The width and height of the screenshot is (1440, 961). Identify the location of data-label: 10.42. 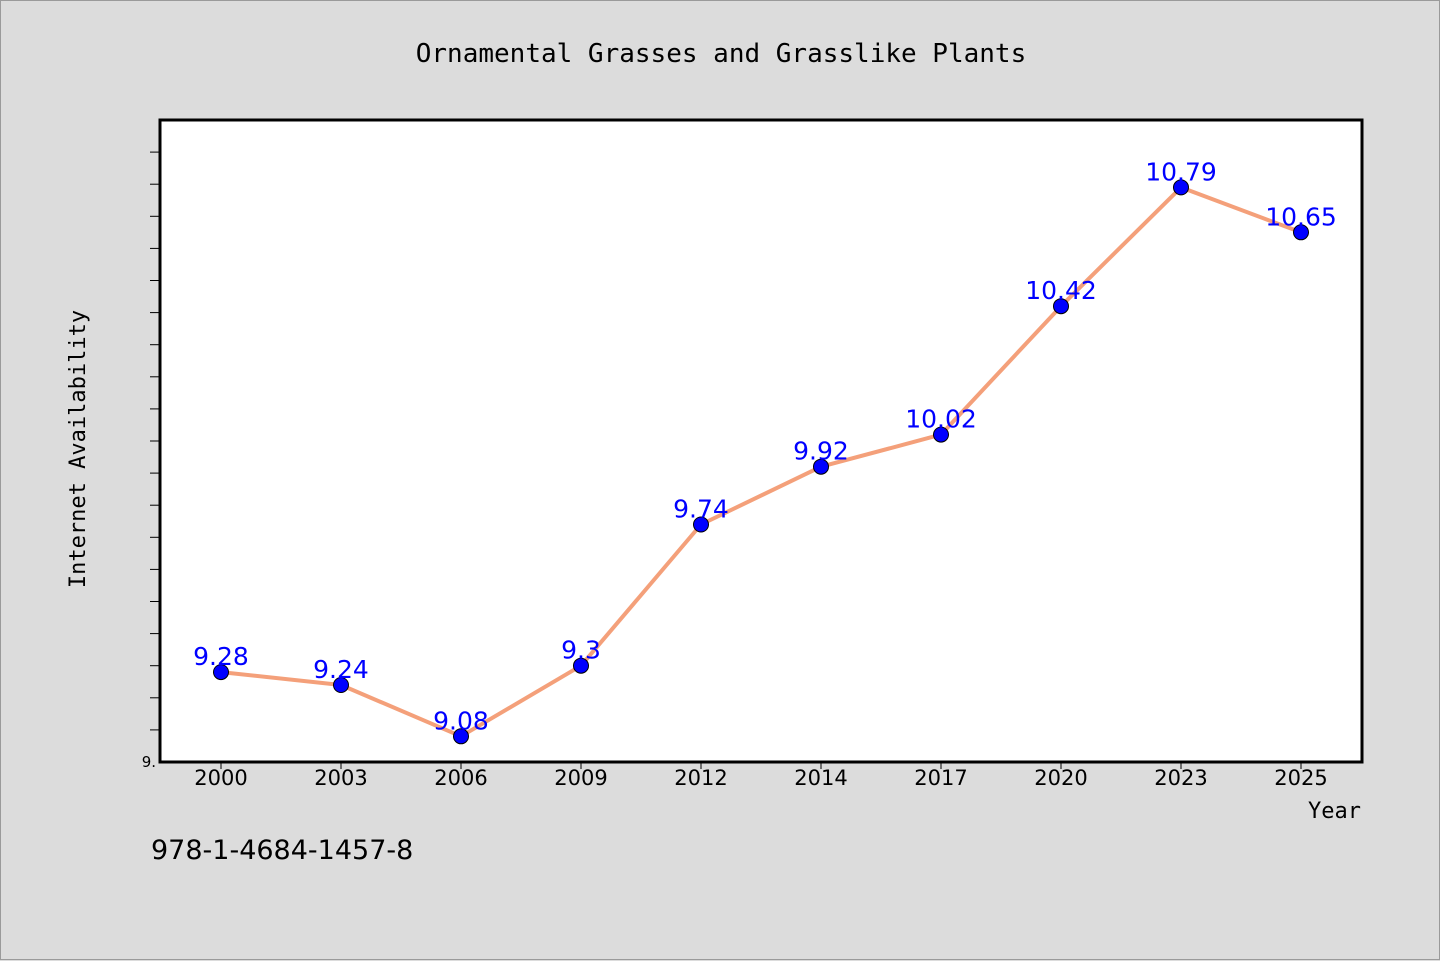
(1061, 290).